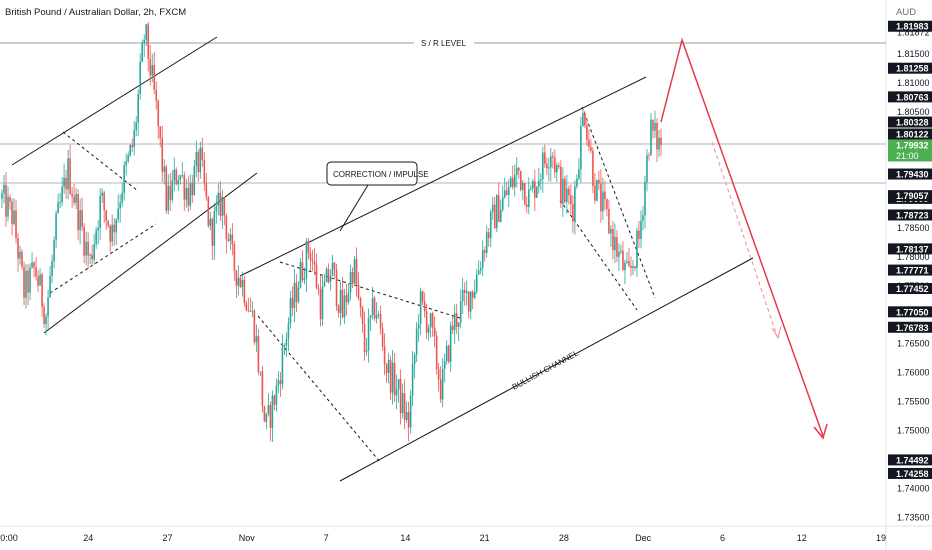 The width and height of the screenshot is (932, 550). I want to click on dashed-right-a, so click(618, 202).